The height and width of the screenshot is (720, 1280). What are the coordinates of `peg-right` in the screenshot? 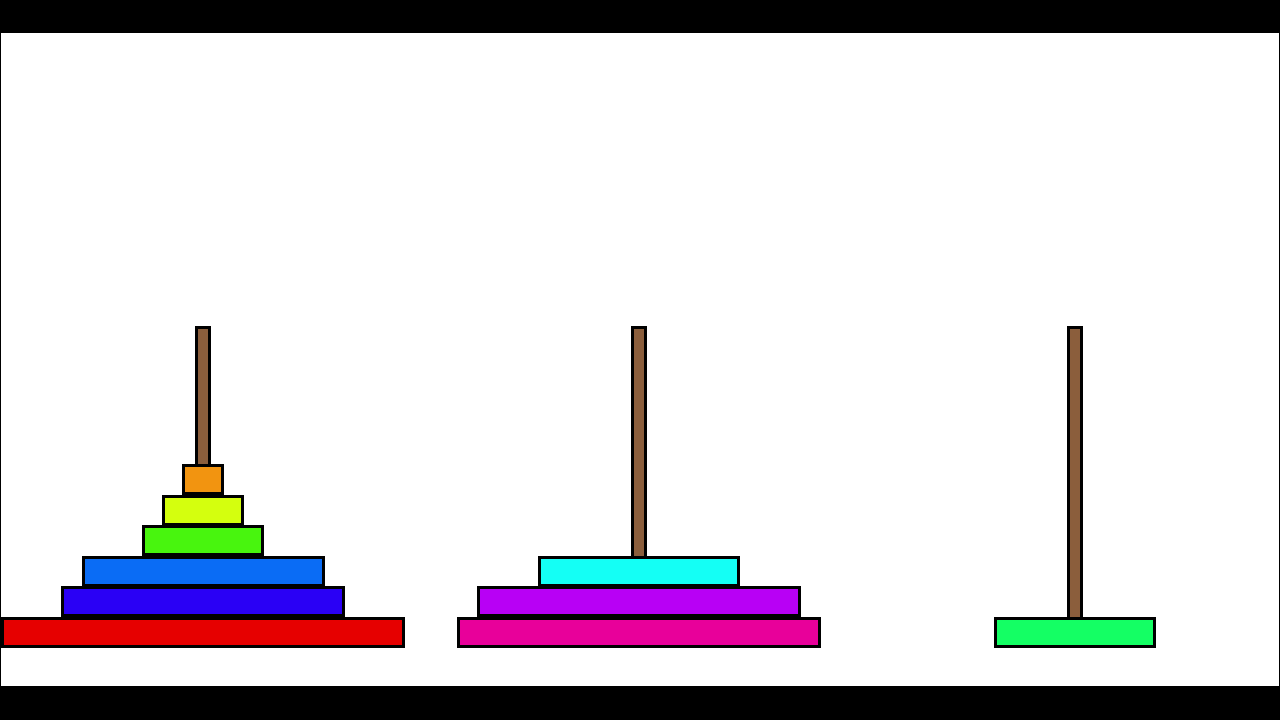 It's located at (1075, 472).